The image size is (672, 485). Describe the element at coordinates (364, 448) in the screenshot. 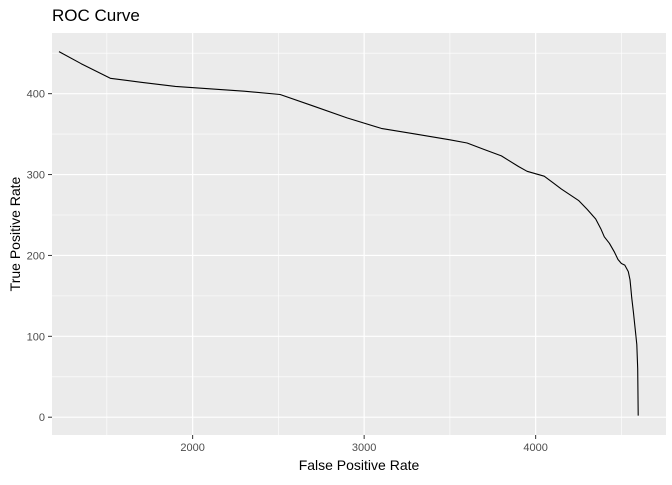

I see `x-tick-label: 3000` at that location.